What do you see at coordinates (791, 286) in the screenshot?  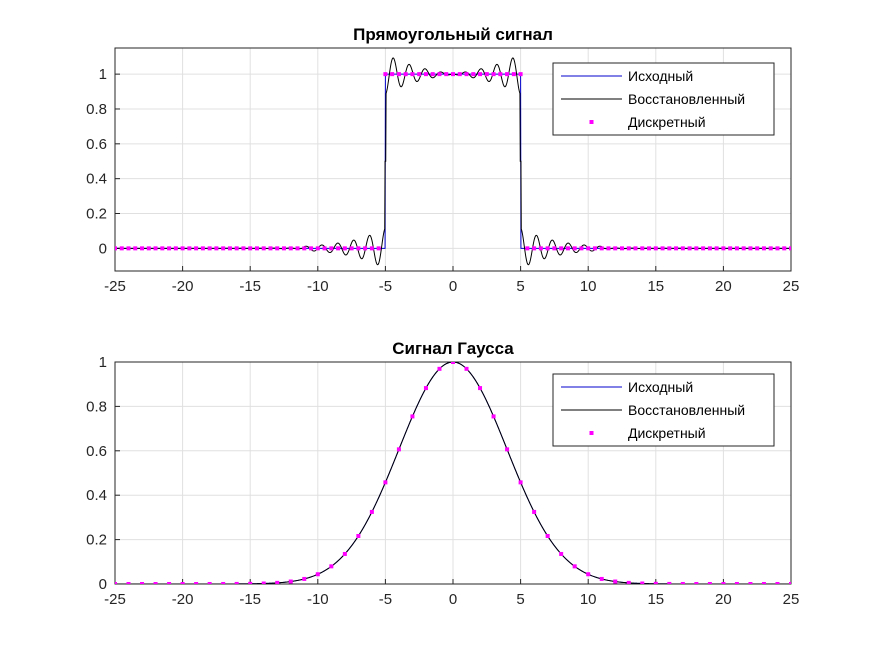 I see `x-tick-label: 25` at bounding box center [791, 286].